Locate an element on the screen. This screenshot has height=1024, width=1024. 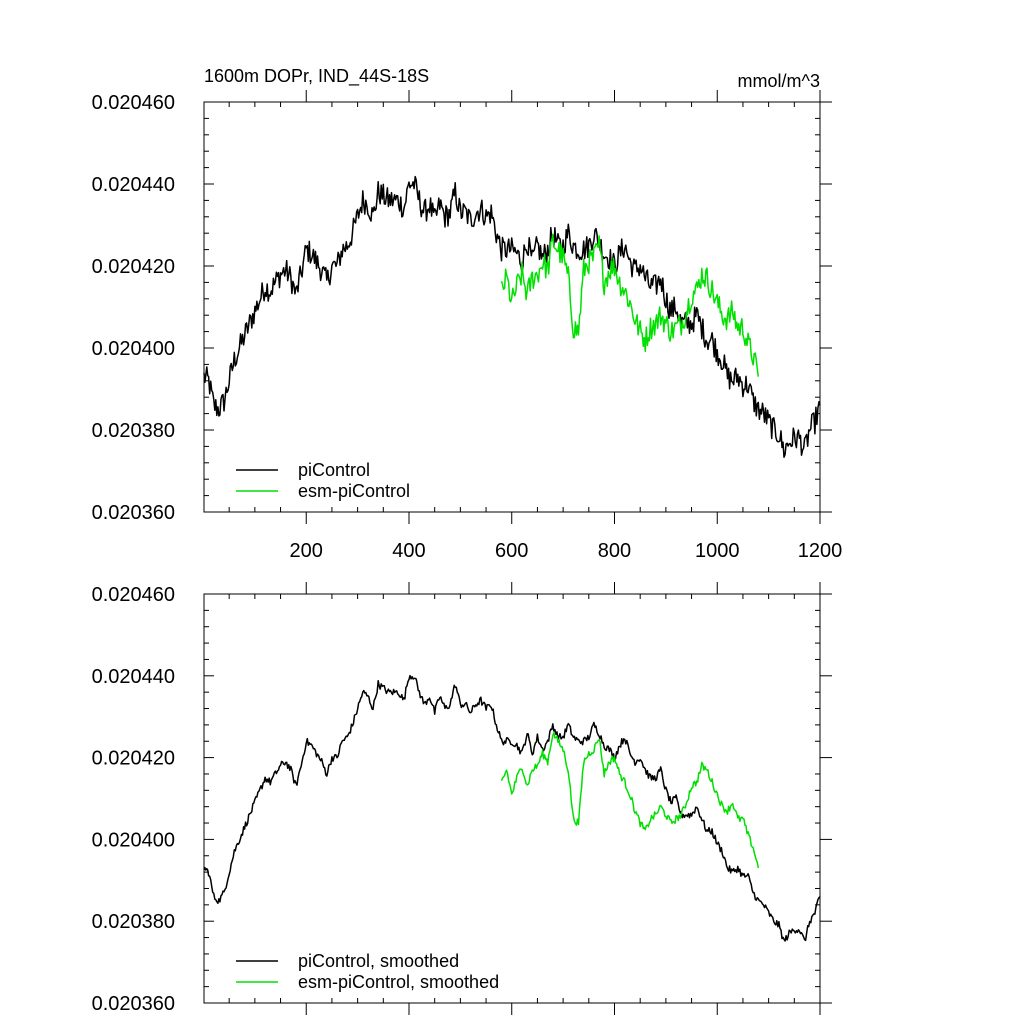
x-tick-label: 1000 is located at coordinates (717, 551).